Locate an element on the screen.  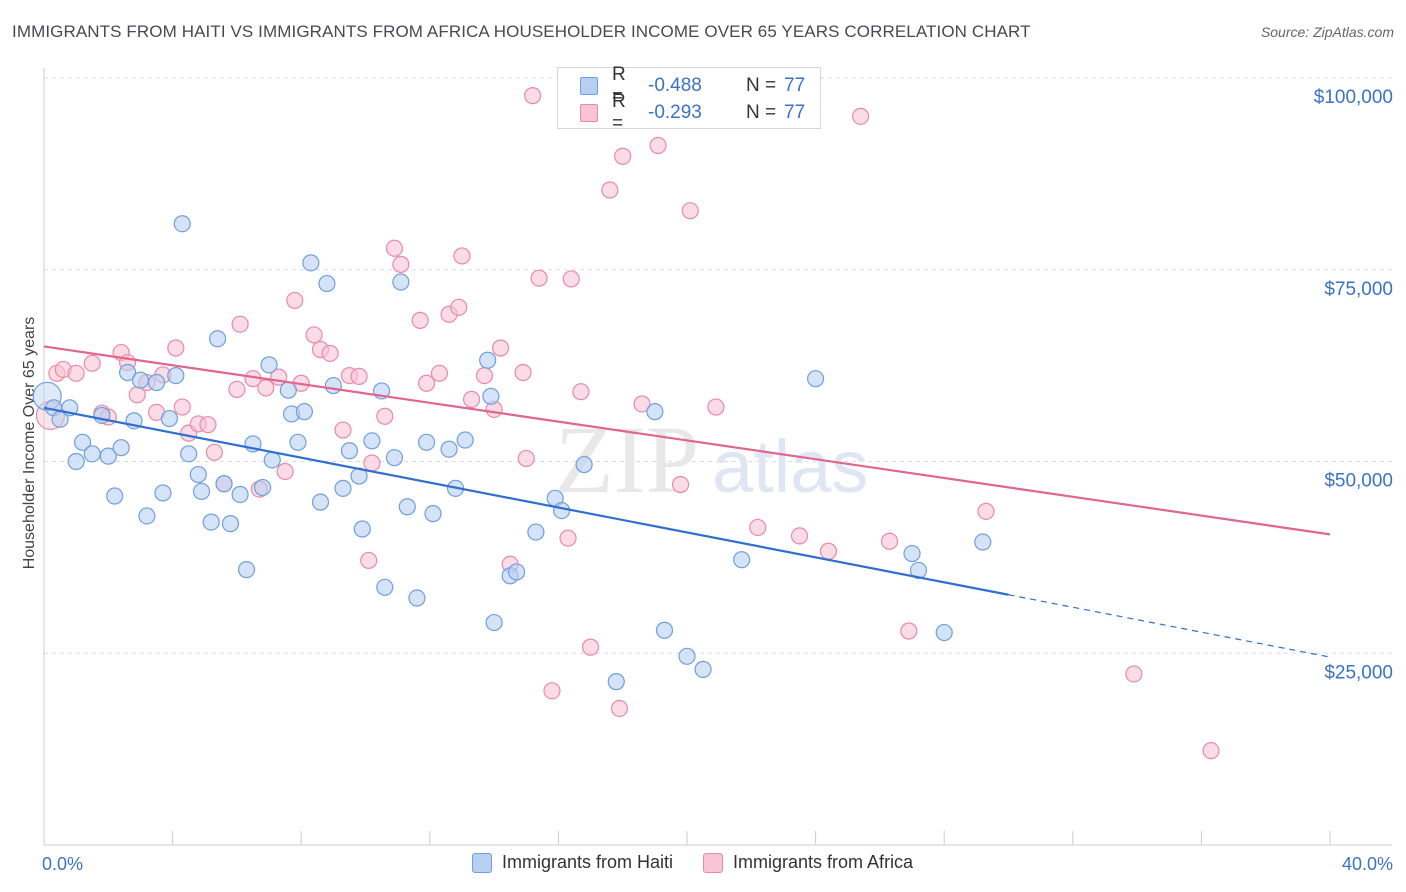
n-label: N = is located at coordinates (761, 85).